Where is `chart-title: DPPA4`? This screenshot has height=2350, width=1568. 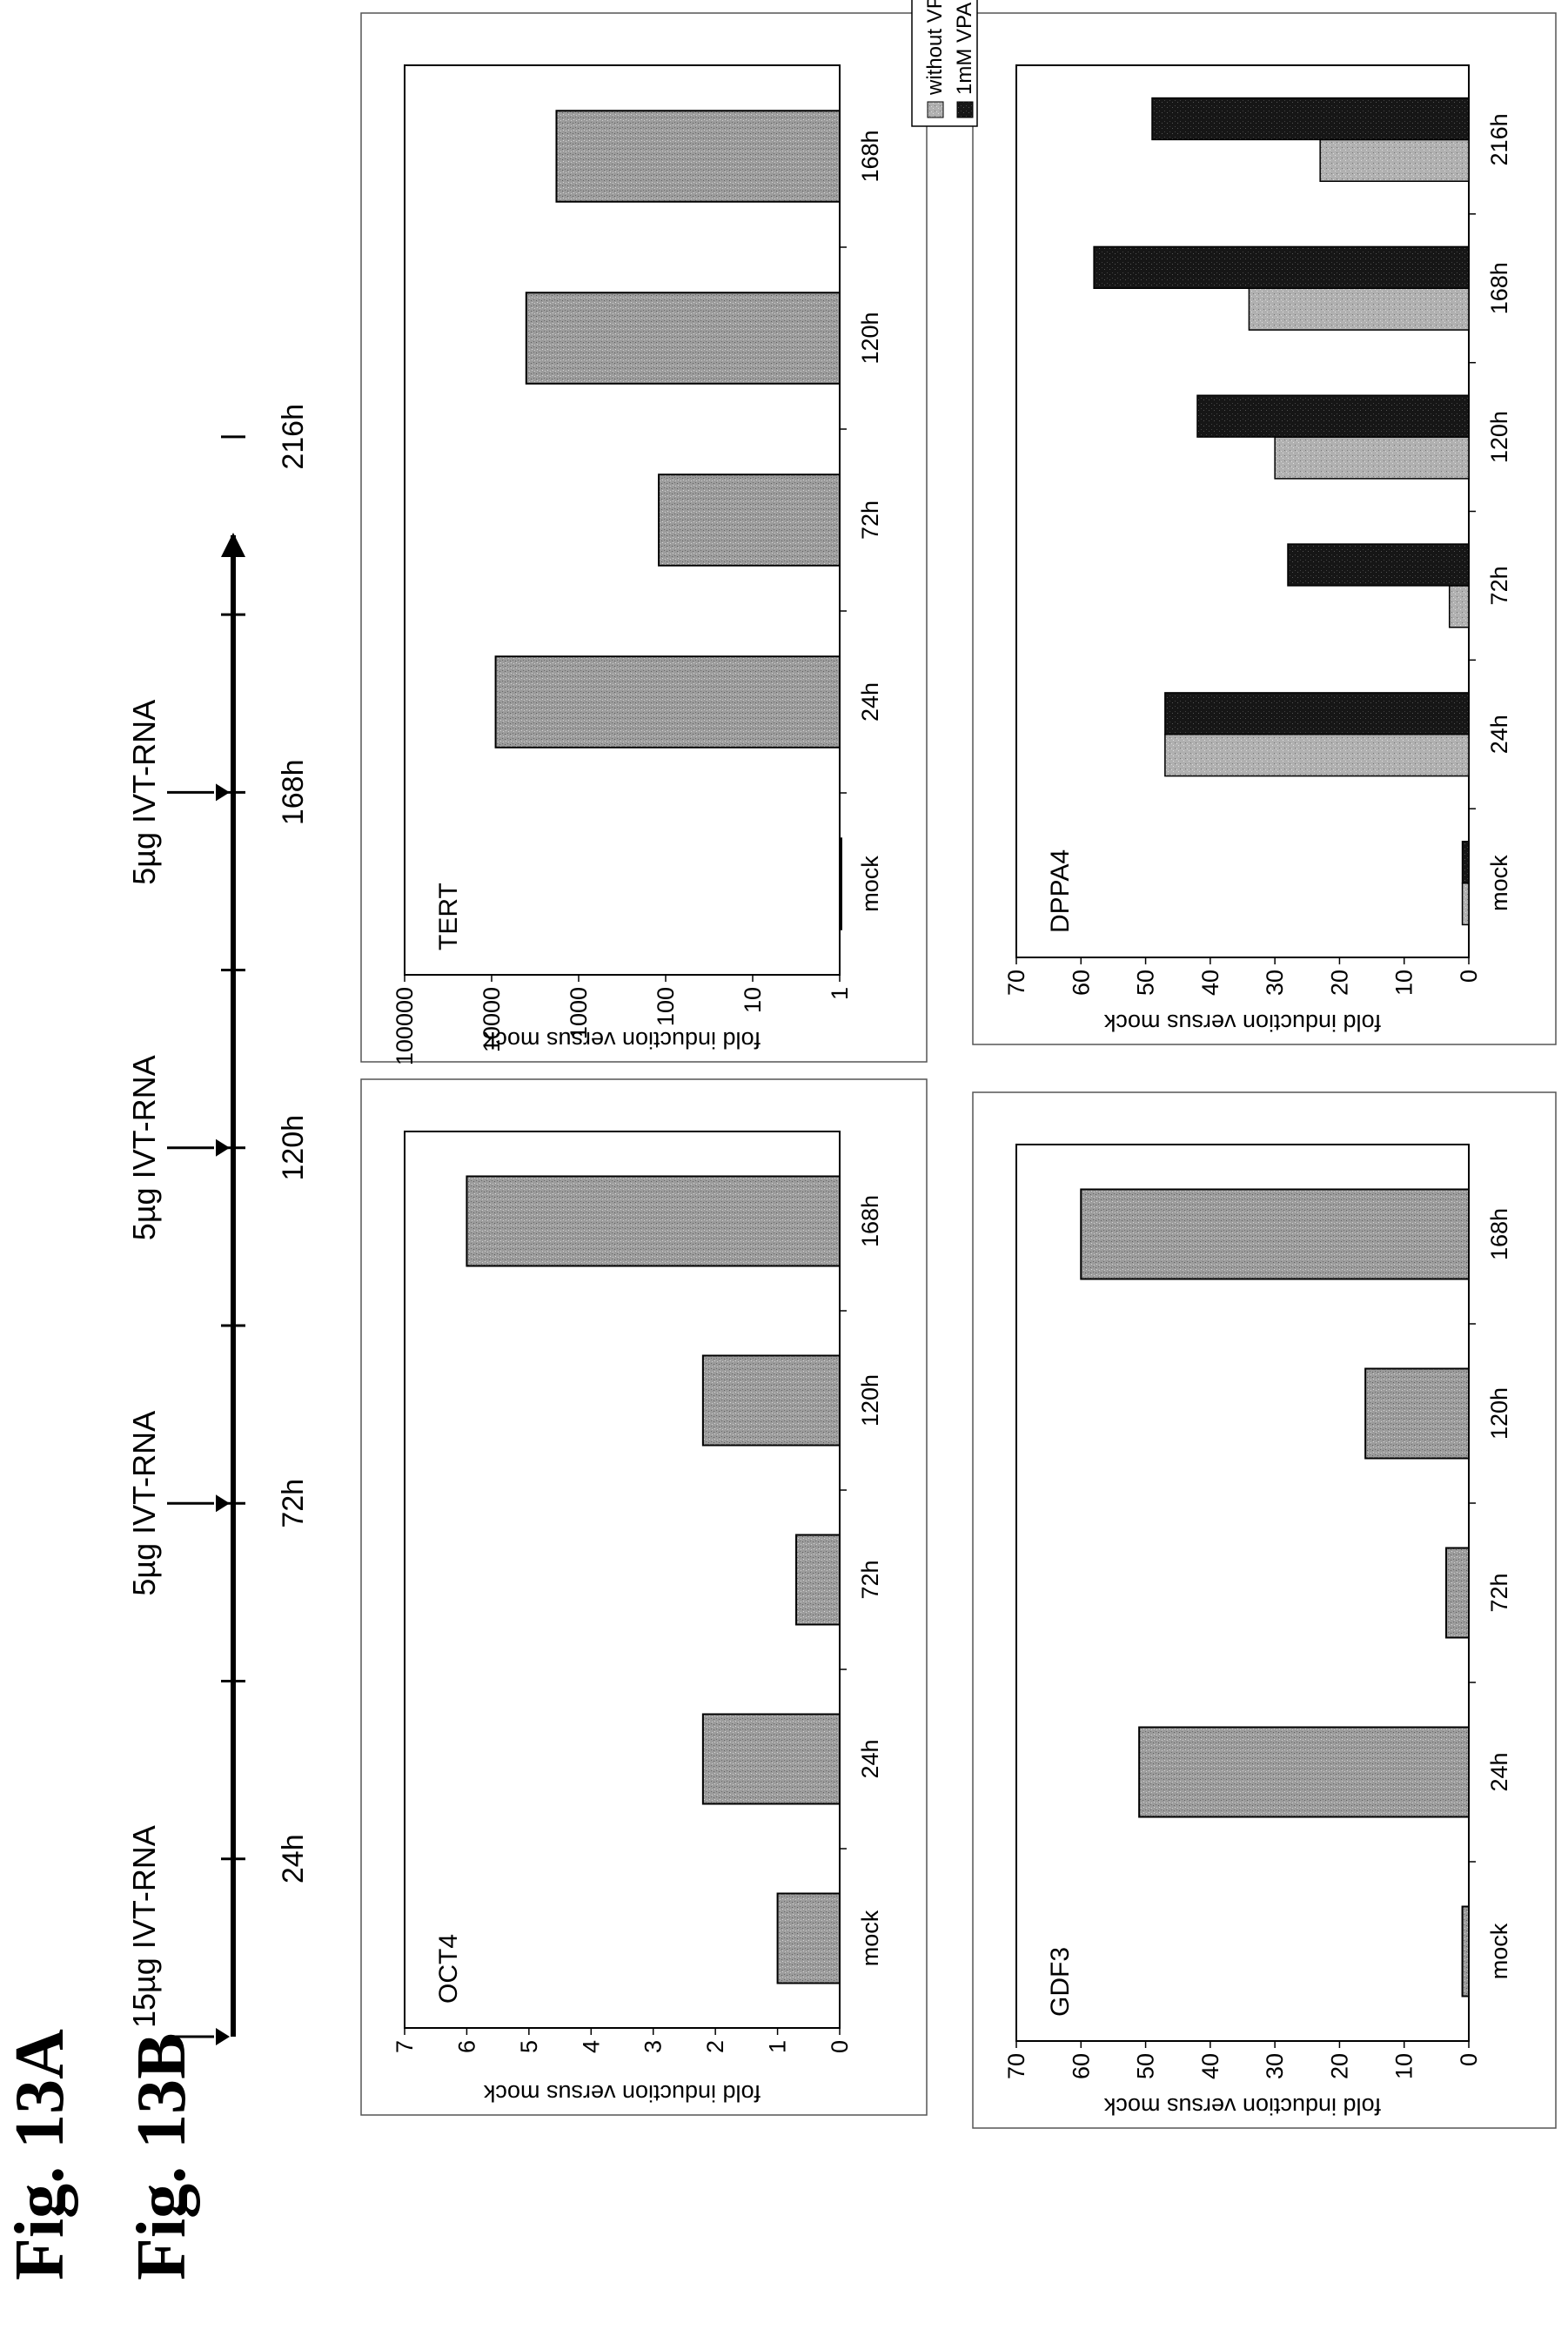 chart-title: DPPA4 is located at coordinates (1060, 891).